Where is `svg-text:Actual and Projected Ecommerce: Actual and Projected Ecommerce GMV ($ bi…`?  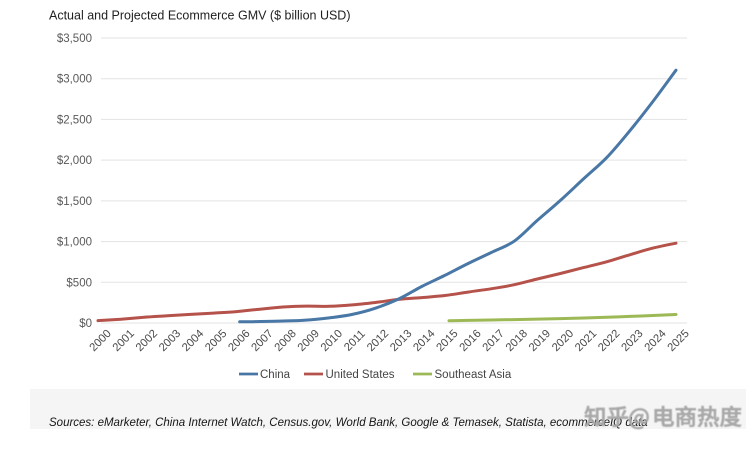
svg-text:Actual and Projected Ecommerce: Actual and Projected Ecommerce GMV ($ bi… is located at coordinates (200, 16).